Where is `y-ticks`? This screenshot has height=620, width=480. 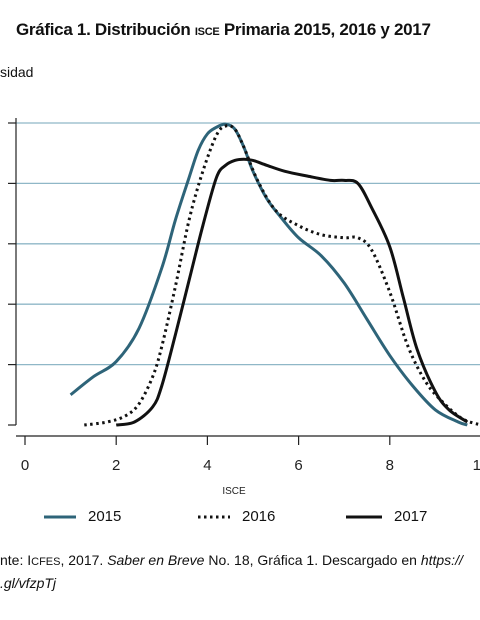 y-ticks is located at coordinates (12, 274).